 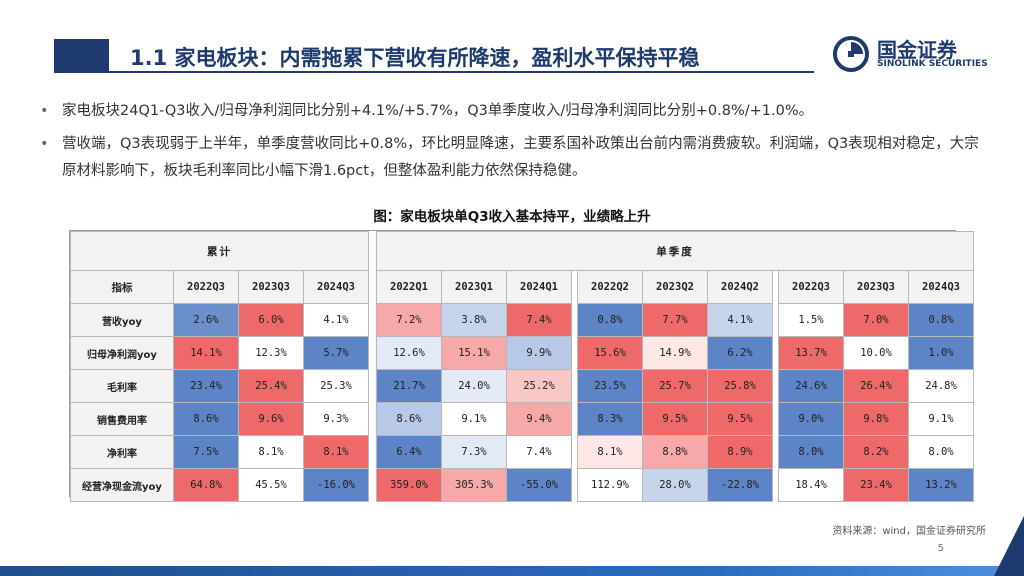 I want to click on column-header: 2024Q1, so click(x=539, y=287).